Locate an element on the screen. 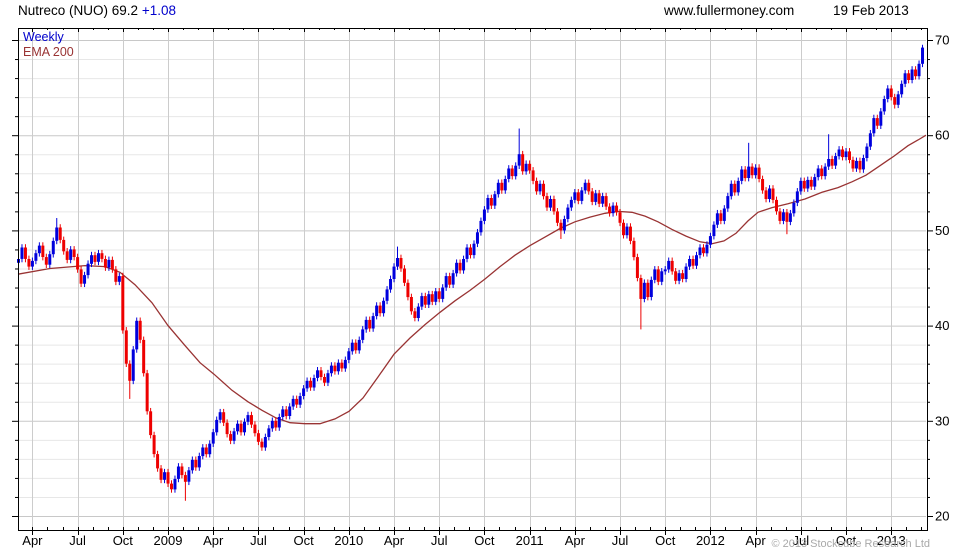 Image resolution: width=980 pixels, height=560 pixels. chart-title: Nutreco (NUO) 69.2 +1.08 is located at coordinates (97, 10).